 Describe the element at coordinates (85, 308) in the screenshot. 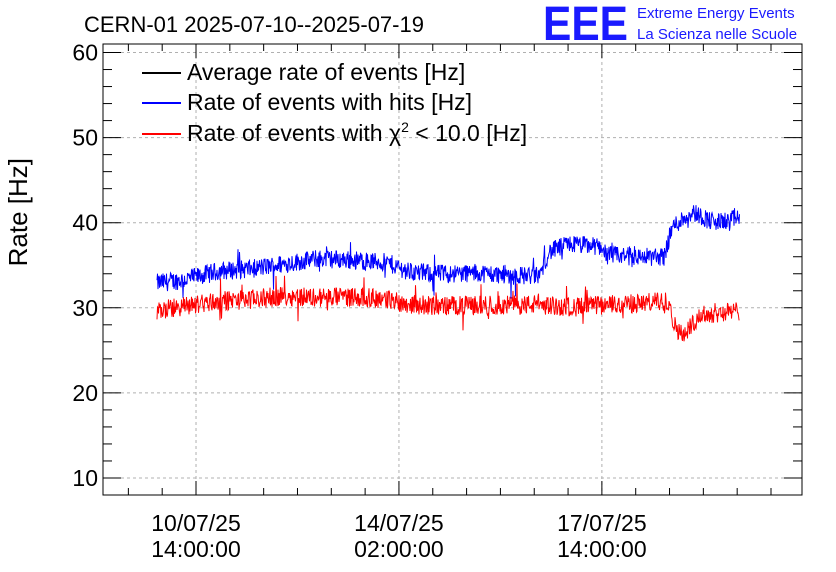

I see `y-tick-label: 30` at that location.